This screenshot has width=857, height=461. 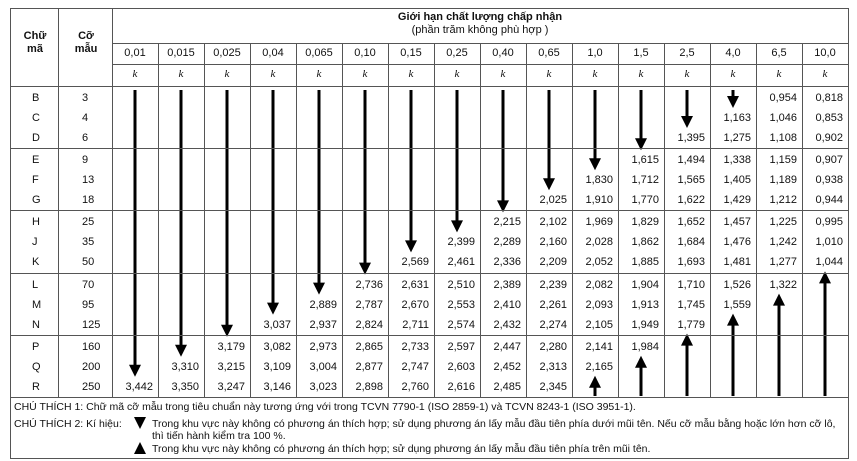 What do you see at coordinates (691, 138) in the screenshot?
I see `k-value: 1,395` at bounding box center [691, 138].